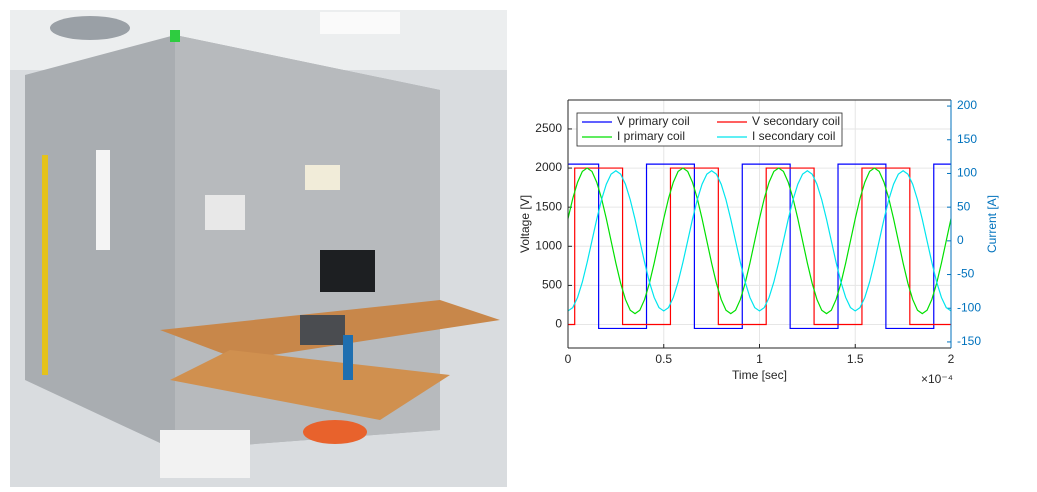 This screenshot has height=492, width=1037. Describe the element at coordinates (348, 357) in the screenshot. I see `bottle` at that location.